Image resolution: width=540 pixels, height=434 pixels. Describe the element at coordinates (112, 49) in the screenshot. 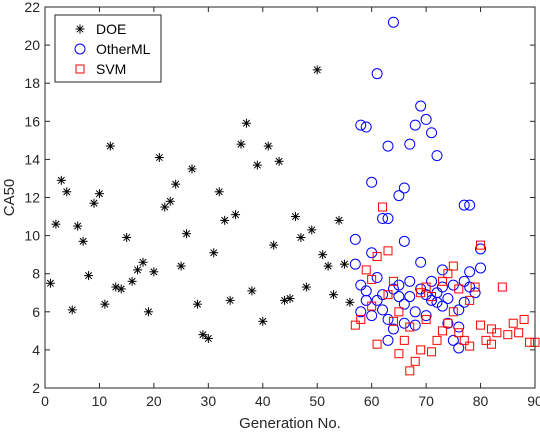

I see `legend-item-otherml: OtherML` at that location.